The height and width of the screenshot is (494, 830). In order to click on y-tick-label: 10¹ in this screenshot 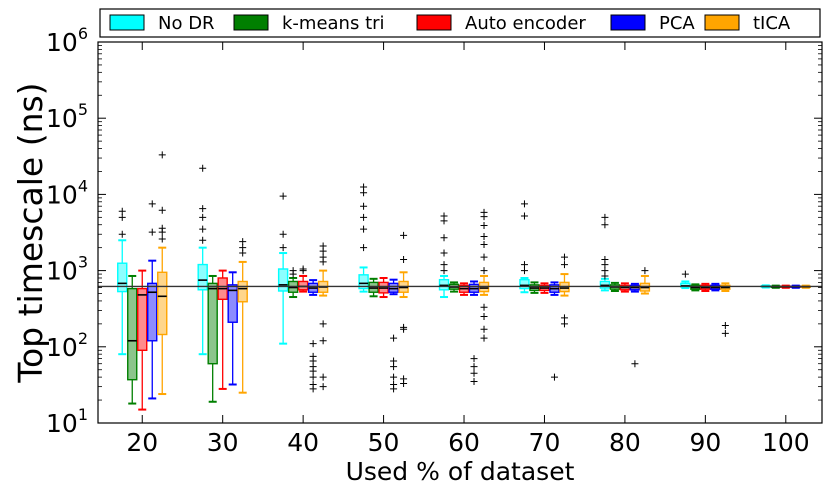, I will do `click(67, 421)`.